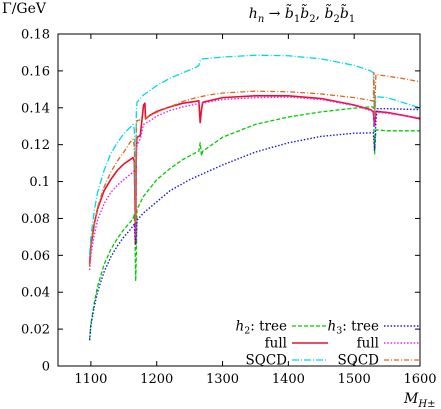  What do you see at coordinates (353, 328) in the screenshot?
I see `legend-label: h3: tree` at bounding box center [353, 328].